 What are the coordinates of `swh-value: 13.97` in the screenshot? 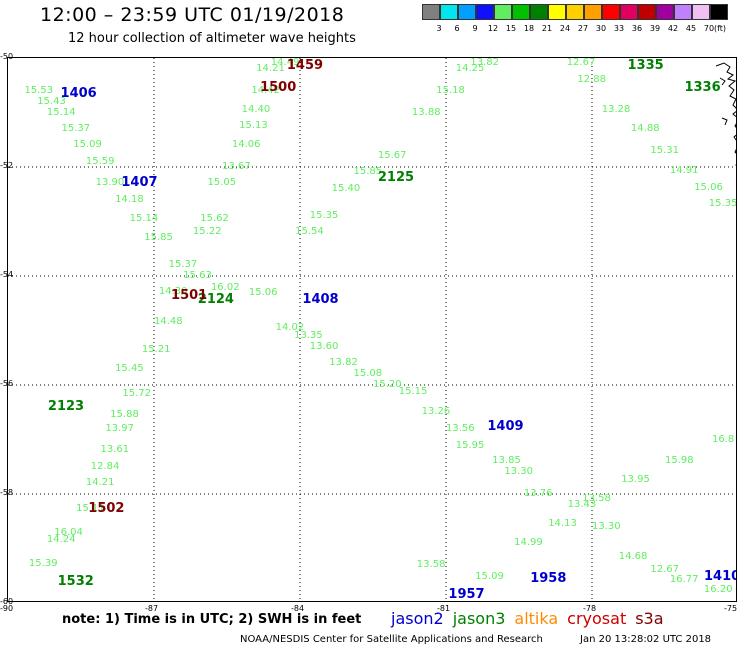 It's located at (119, 428).